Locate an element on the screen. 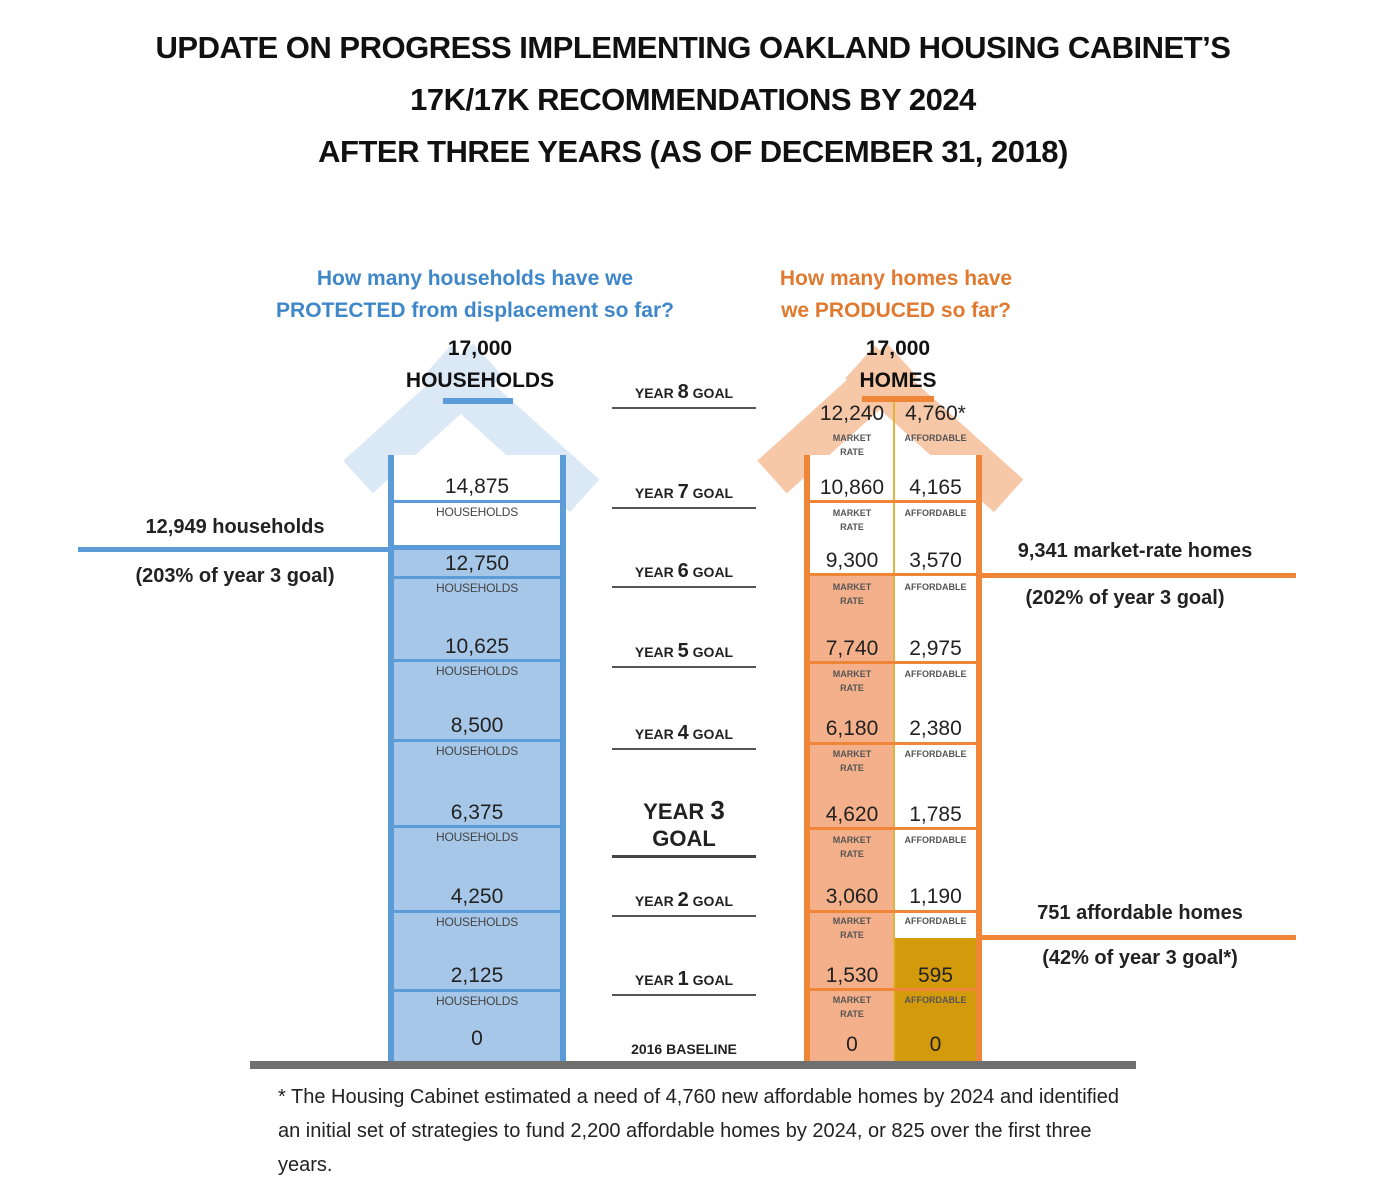 The width and height of the screenshot is (1386, 1198). market-level-year3: 4,620 is located at coordinates (852, 814).